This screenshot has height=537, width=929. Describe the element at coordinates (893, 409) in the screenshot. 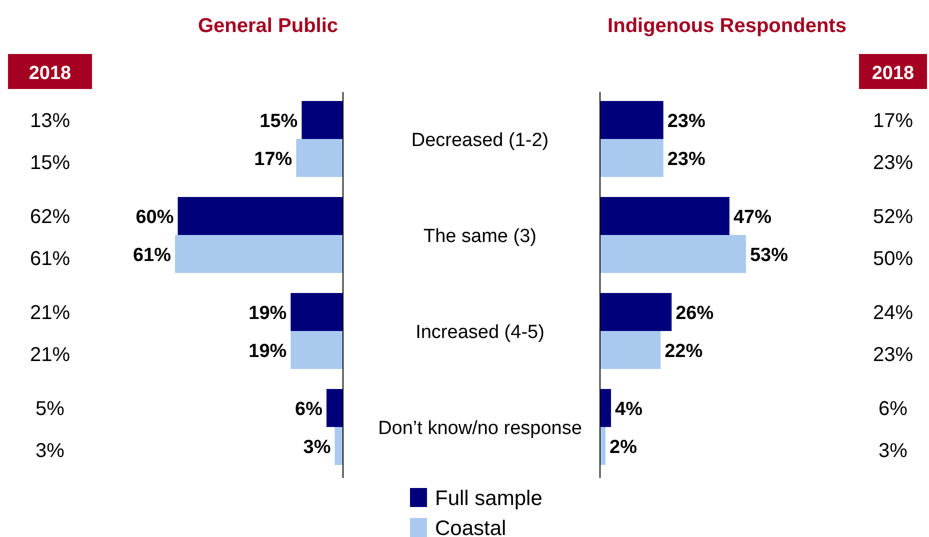

I see `text: 6%` at that location.